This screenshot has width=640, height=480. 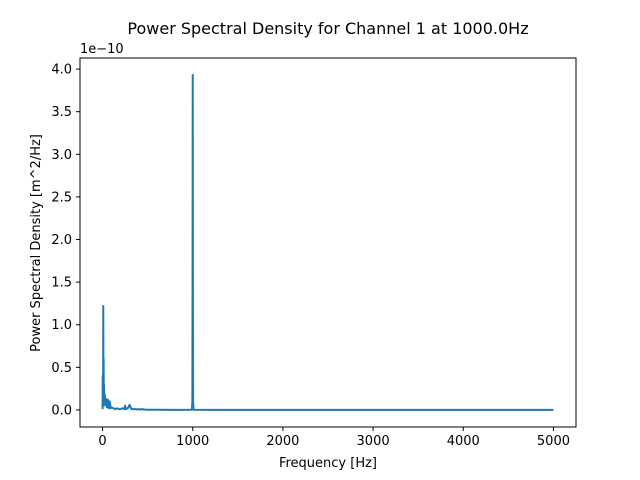 I want to click on y-tick-label: 2.0, so click(x=61, y=240).